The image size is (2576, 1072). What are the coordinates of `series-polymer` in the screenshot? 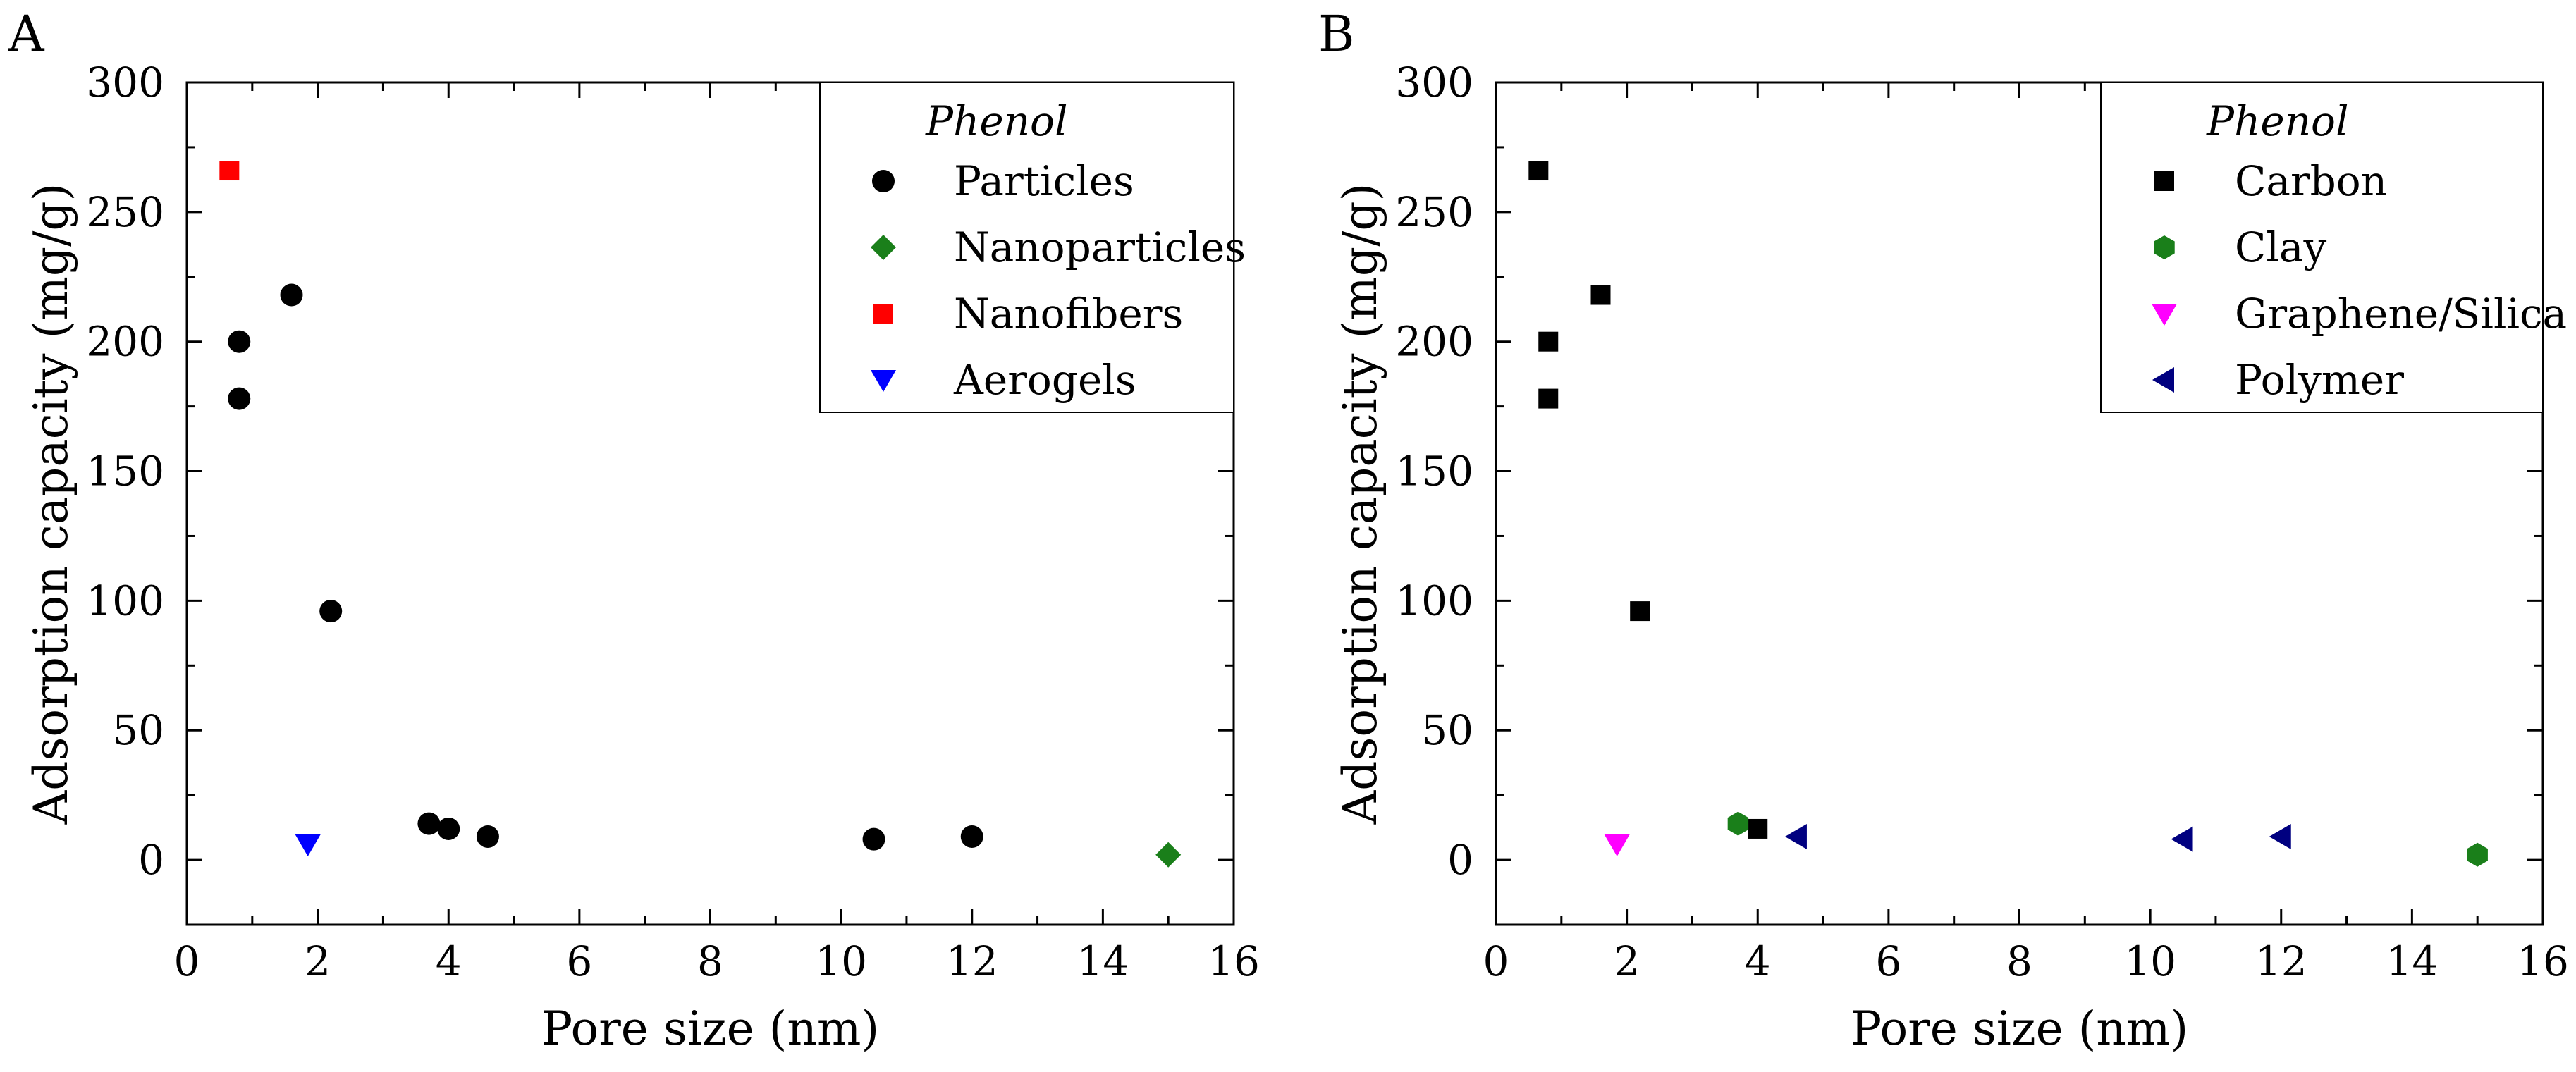 It's located at (2037, 837).